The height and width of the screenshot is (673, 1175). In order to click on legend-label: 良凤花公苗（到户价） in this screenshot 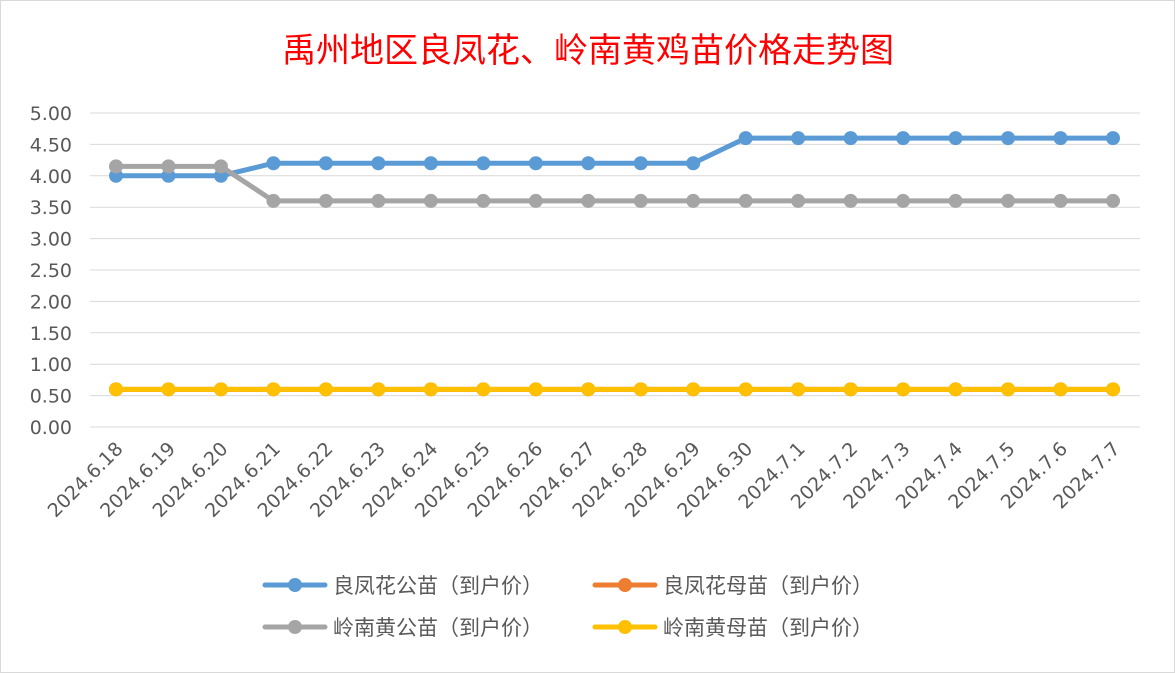, I will do `click(438, 586)`.